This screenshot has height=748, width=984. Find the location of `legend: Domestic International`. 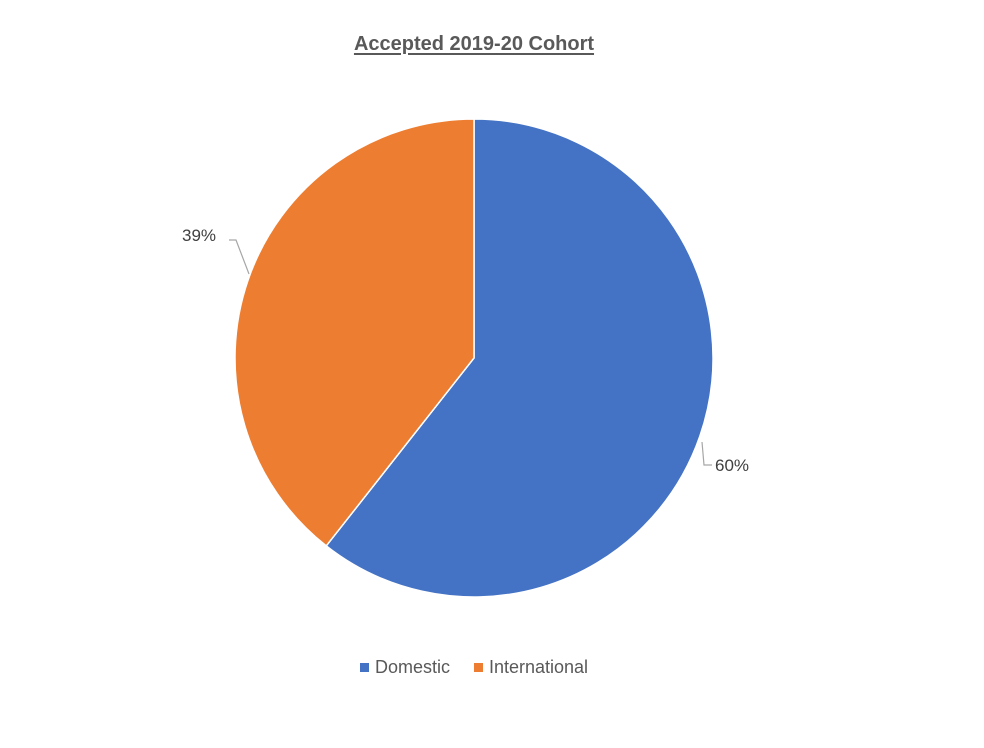

legend: Domestic International is located at coordinates (474, 667).